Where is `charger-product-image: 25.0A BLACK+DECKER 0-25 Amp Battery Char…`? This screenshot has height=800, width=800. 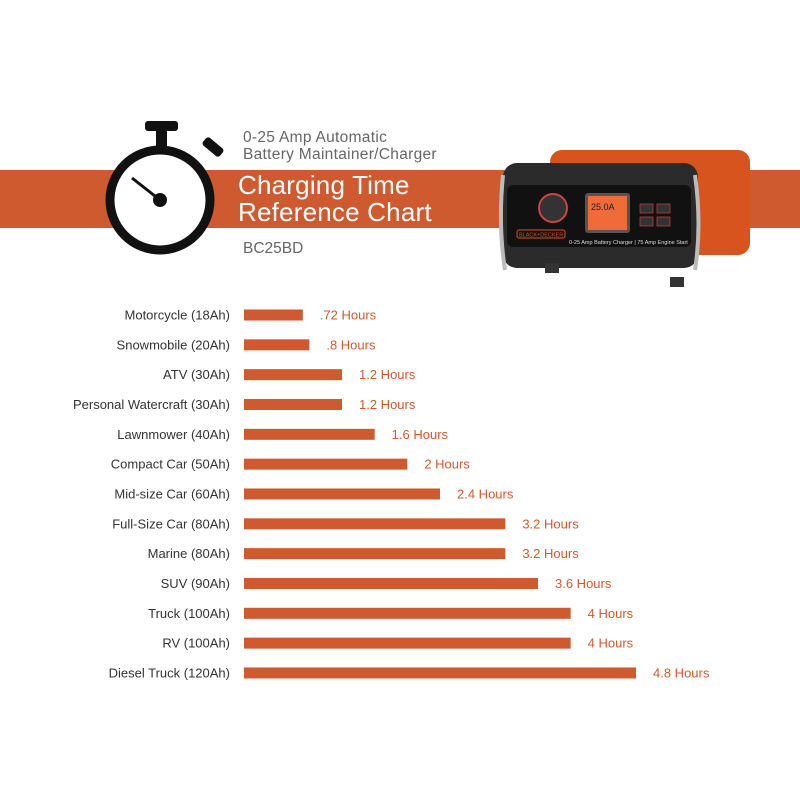
charger-product-image: 25.0A BLACK+DECKER 0-25 Amp Battery Char… is located at coordinates (624, 218).